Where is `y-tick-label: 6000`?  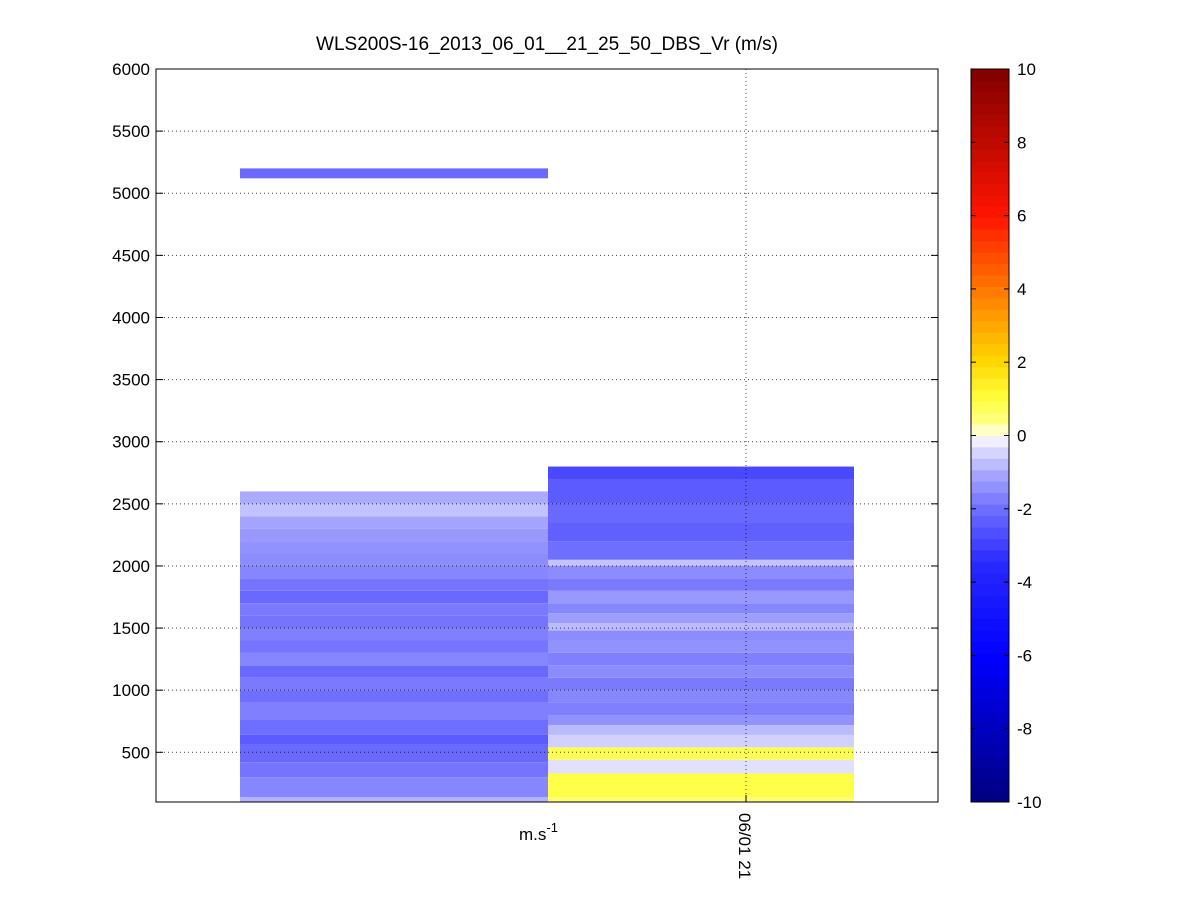
y-tick-label: 6000 is located at coordinates (131, 69).